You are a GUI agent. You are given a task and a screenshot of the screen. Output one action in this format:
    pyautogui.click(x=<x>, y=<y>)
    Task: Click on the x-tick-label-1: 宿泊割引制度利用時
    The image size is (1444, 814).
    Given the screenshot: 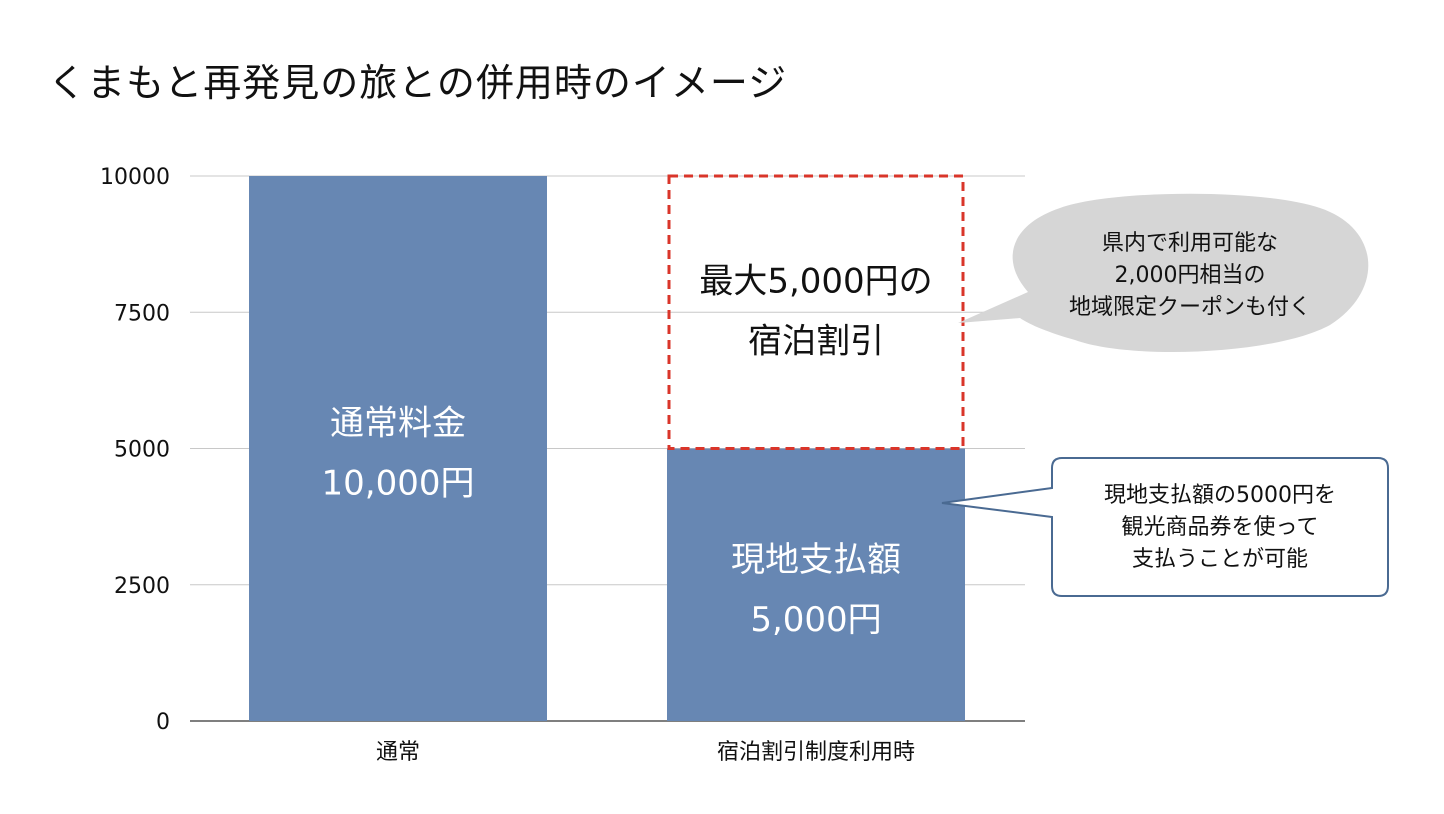 What is the action you would take?
    pyautogui.click(x=816, y=752)
    